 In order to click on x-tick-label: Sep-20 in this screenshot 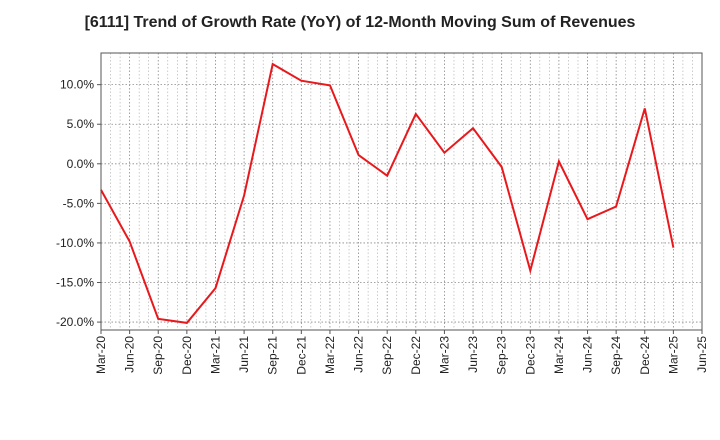, I will do `click(158, 355)`.